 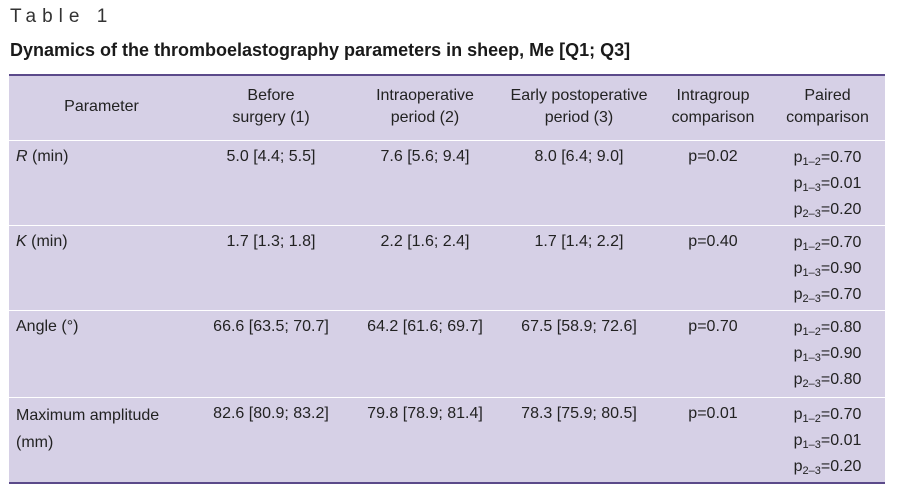 What do you see at coordinates (827, 107) in the screenshot?
I see `header-paired: Paired comparison` at bounding box center [827, 107].